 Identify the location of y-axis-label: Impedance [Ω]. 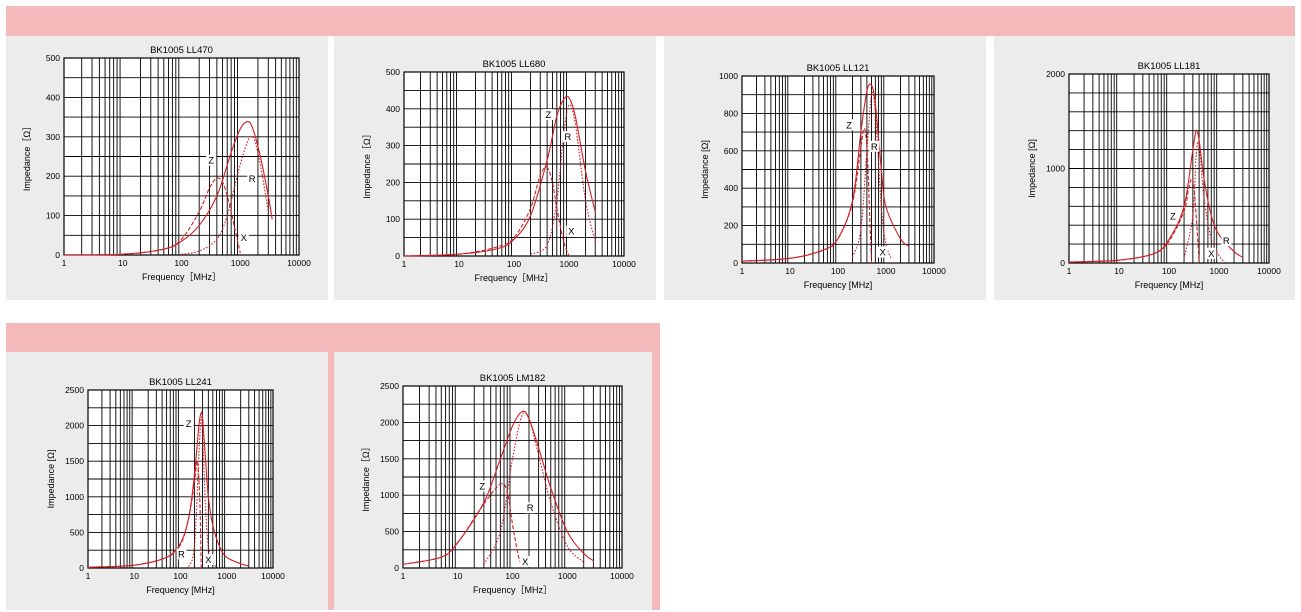
(51, 479).